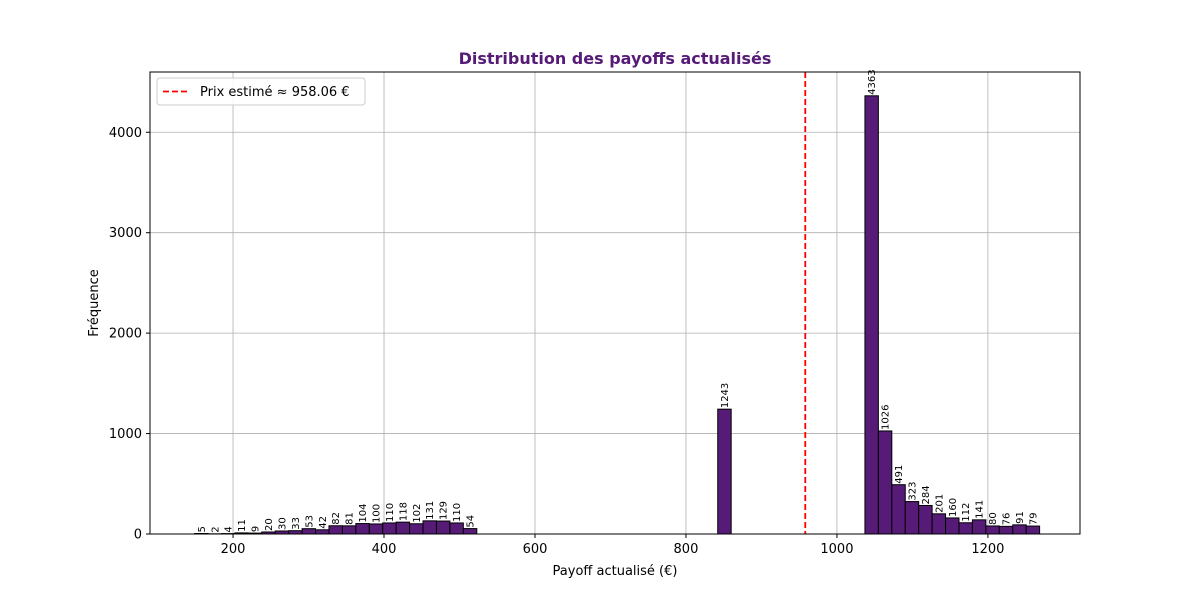  Describe the element at coordinates (912, 490) in the screenshot. I see `bar-count-label: 323` at that location.